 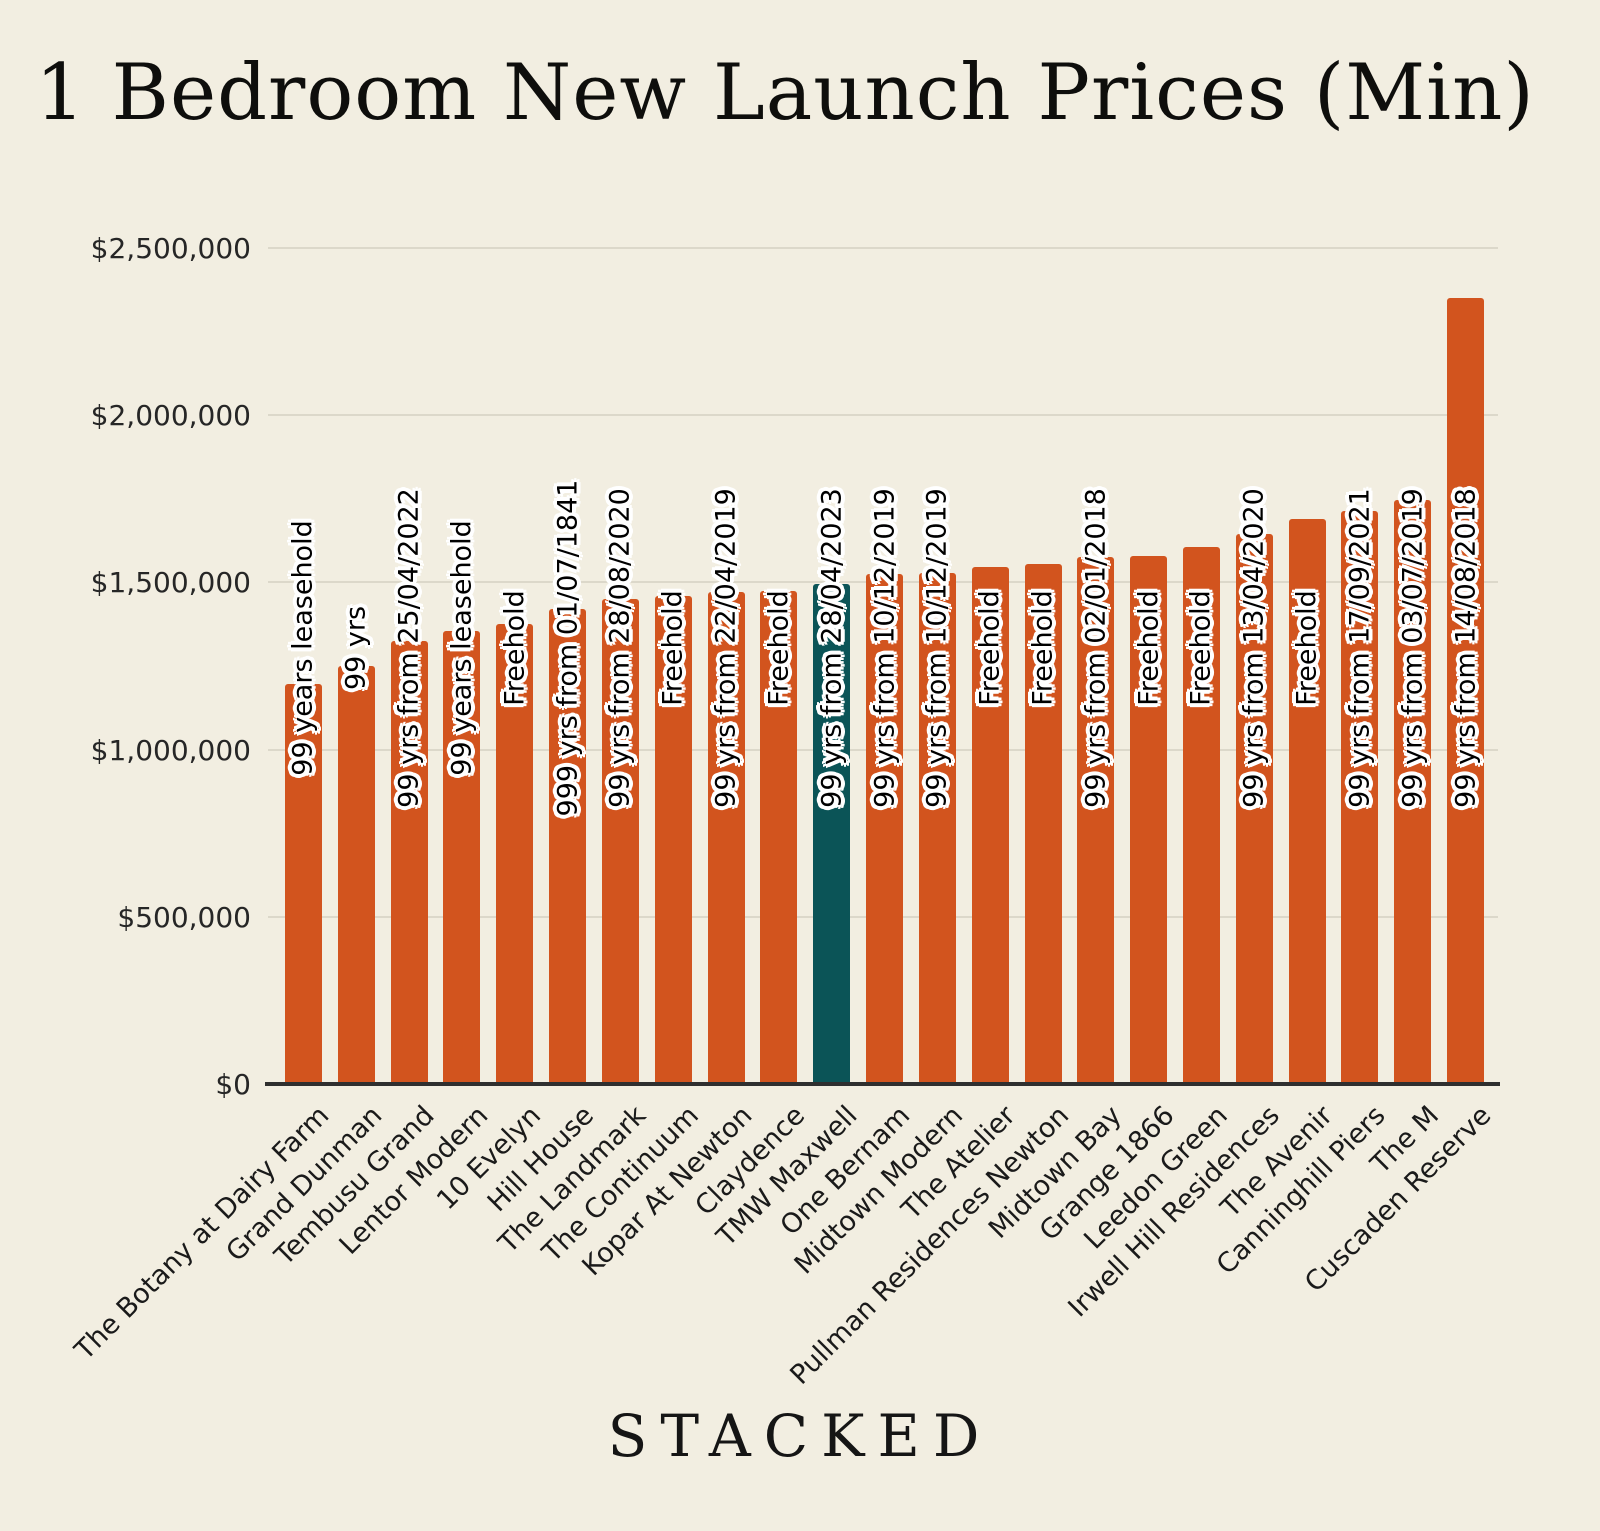 I want to click on bar-slot: Freehold 10 Evelyn, so click(x=489, y=732).